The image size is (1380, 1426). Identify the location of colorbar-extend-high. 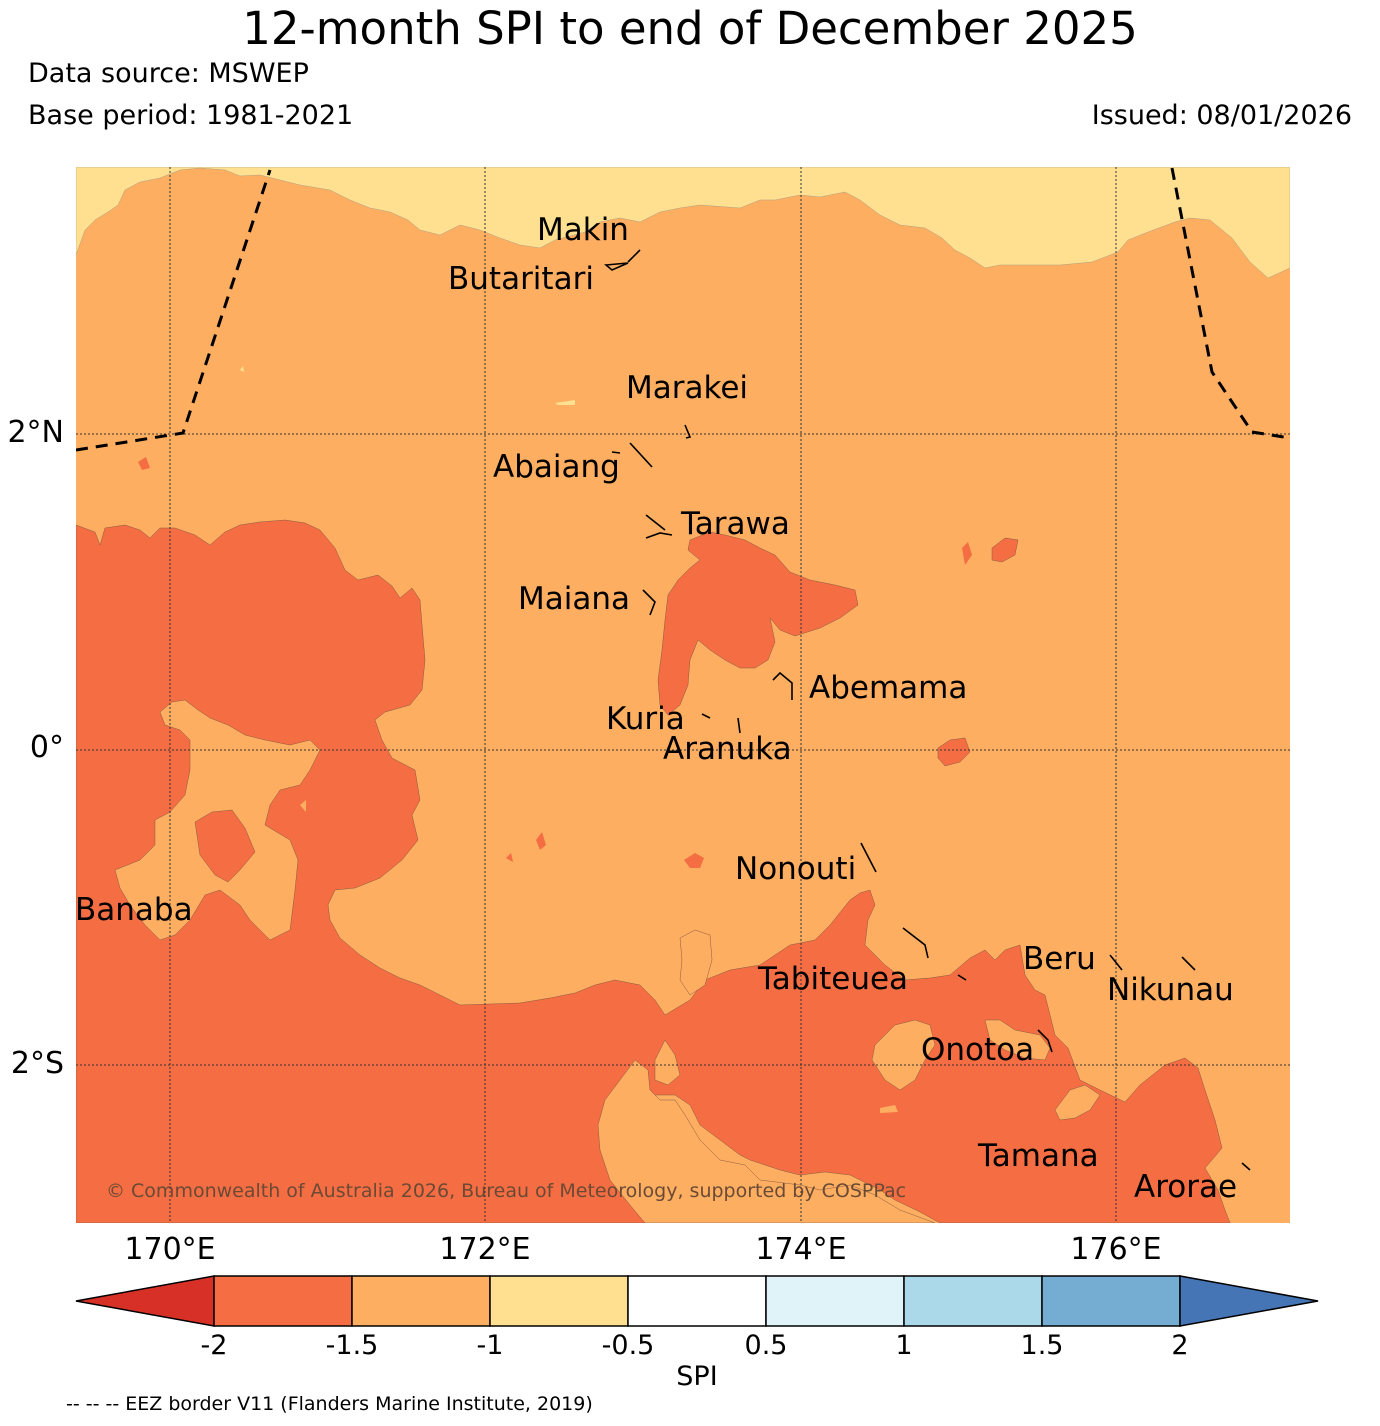
(1249, 1301).